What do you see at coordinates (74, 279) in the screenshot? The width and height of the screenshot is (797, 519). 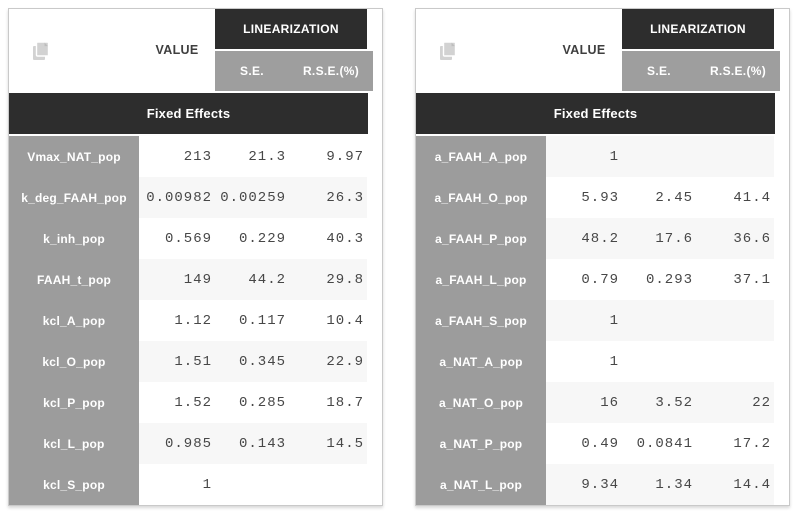 I see `param-name-cell: FAAH_t_pop` at bounding box center [74, 279].